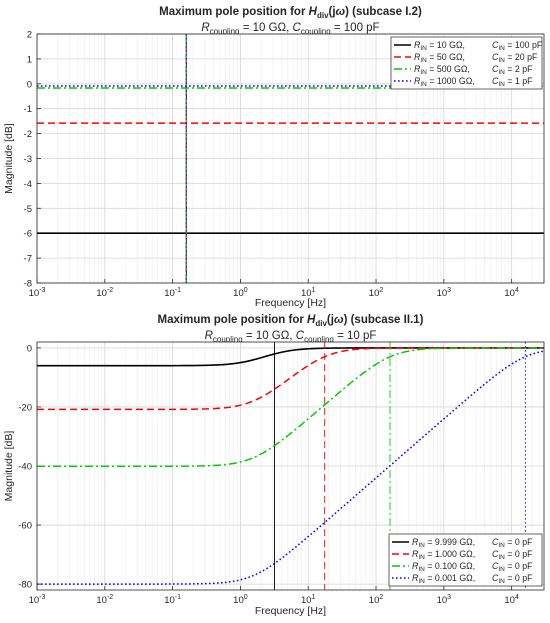  Describe the element at coordinates (28, 234) in the screenshot. I see `y-tick-label: -6` at that location.